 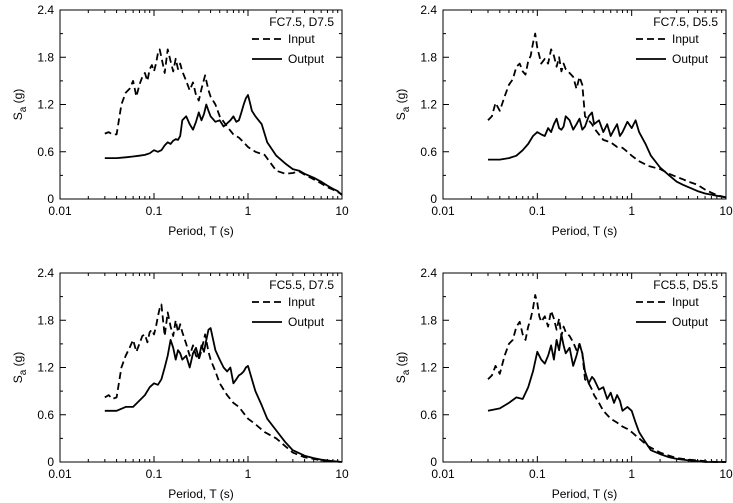 I want to click on legend-title: FC7.5, D7.5, so click(x=301, y=22).